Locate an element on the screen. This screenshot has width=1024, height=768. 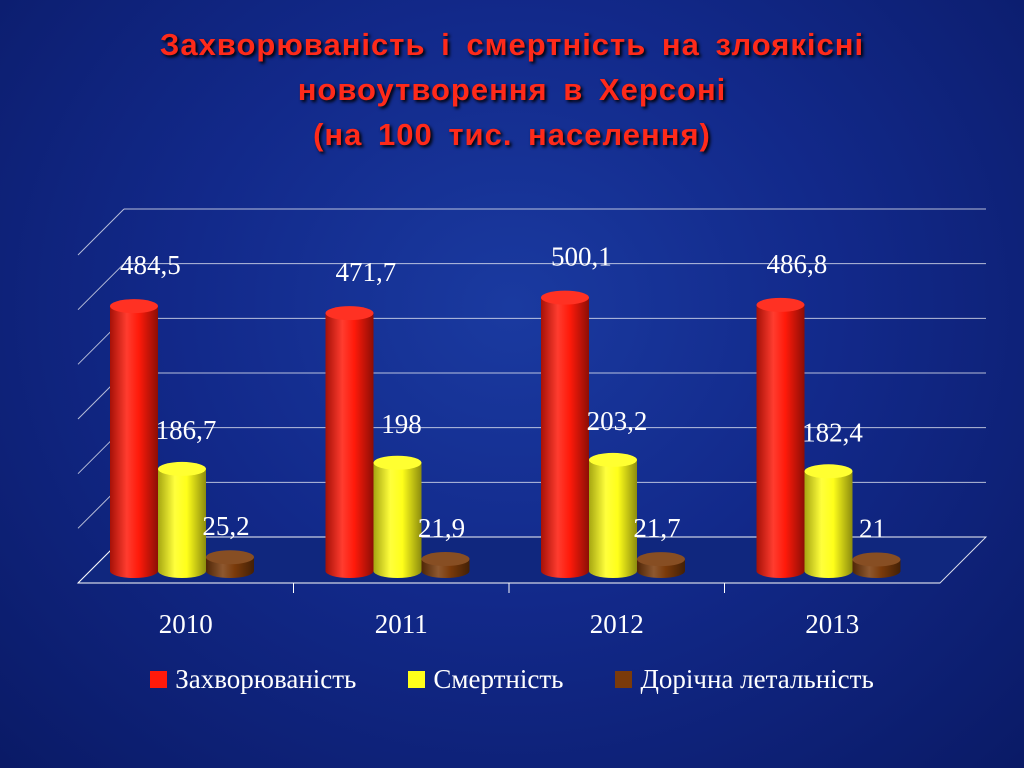
x-tick-label: 2010 is located at coordinates (186, 624).